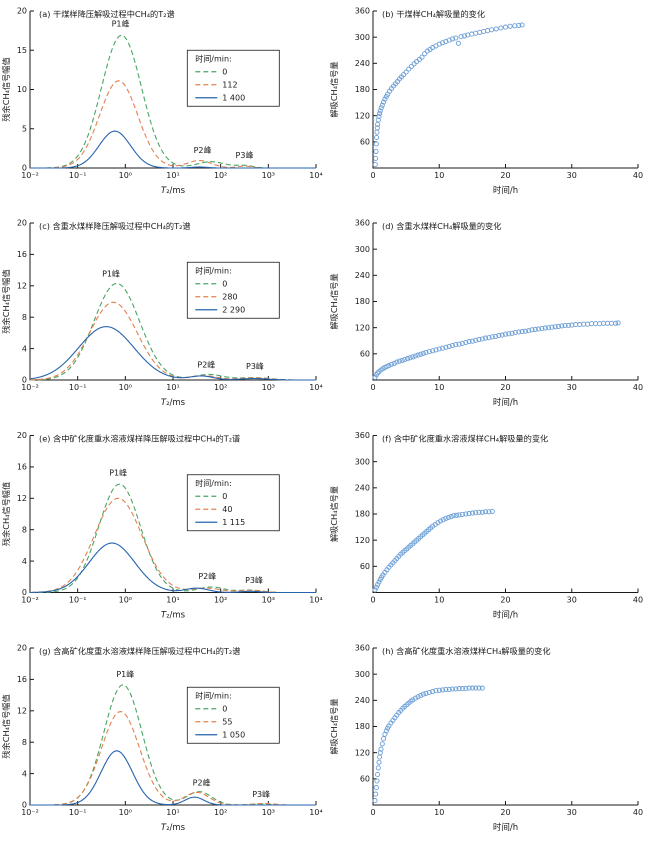 This screenshot has width=650, height=849. I want to click on x-tick-label: 0, so click(372, 600).